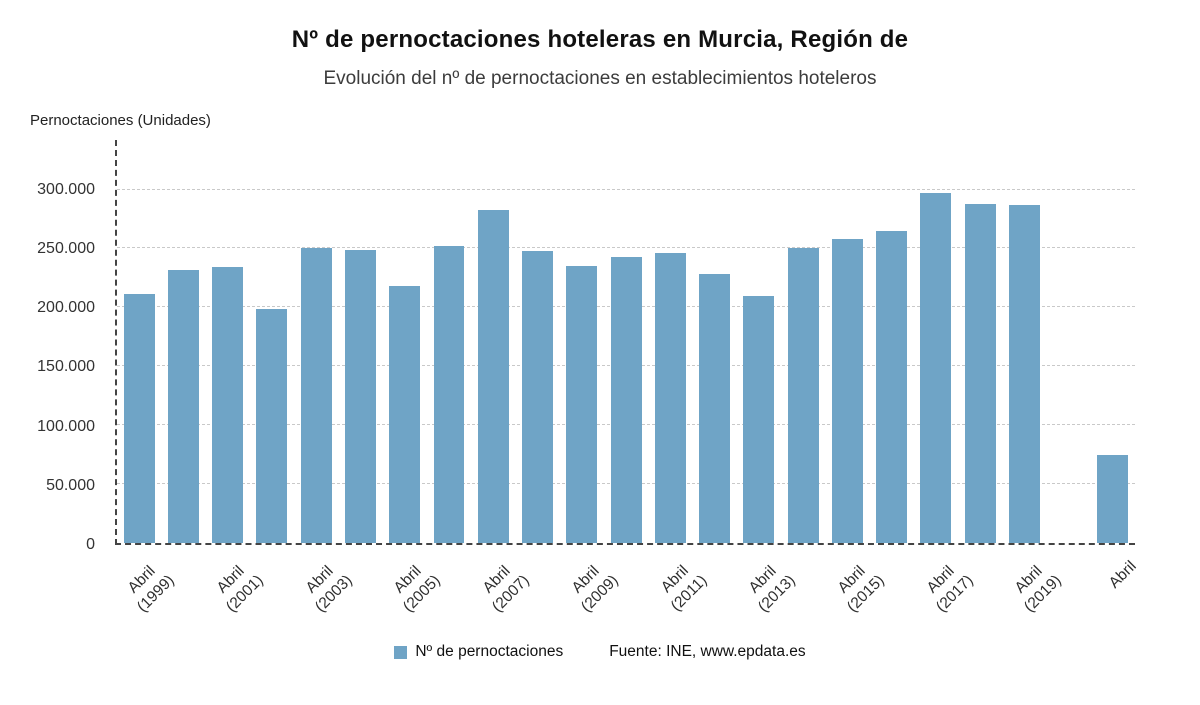 The height and width of the screenshot is (705, 1200). Describe the element at coordinates (66, 367) in the screenshot. I see `y-tick-label: 150.000` at that location.